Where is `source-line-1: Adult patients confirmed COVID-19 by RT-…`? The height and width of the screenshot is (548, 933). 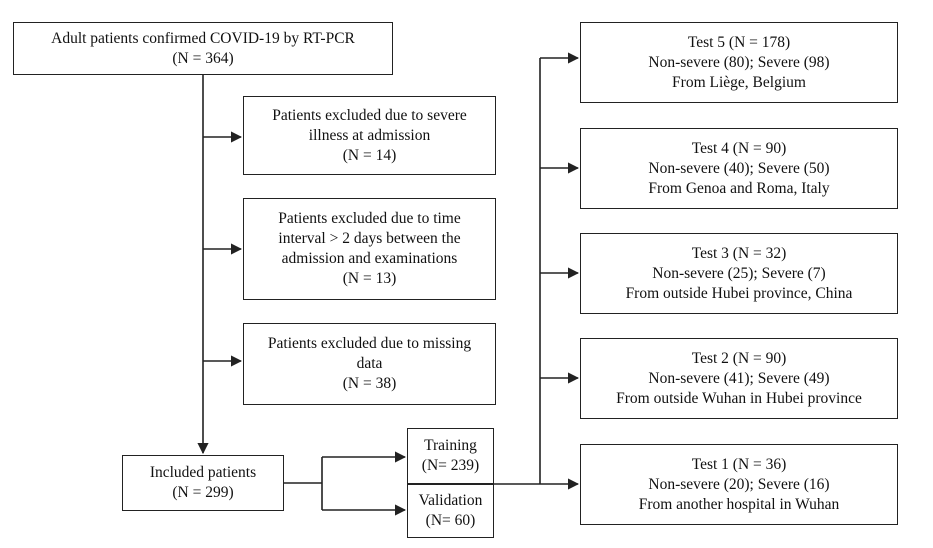 source-line-1: Adult patients confirmed COVID-19 by RT-… is located at coordinates (203, 38).